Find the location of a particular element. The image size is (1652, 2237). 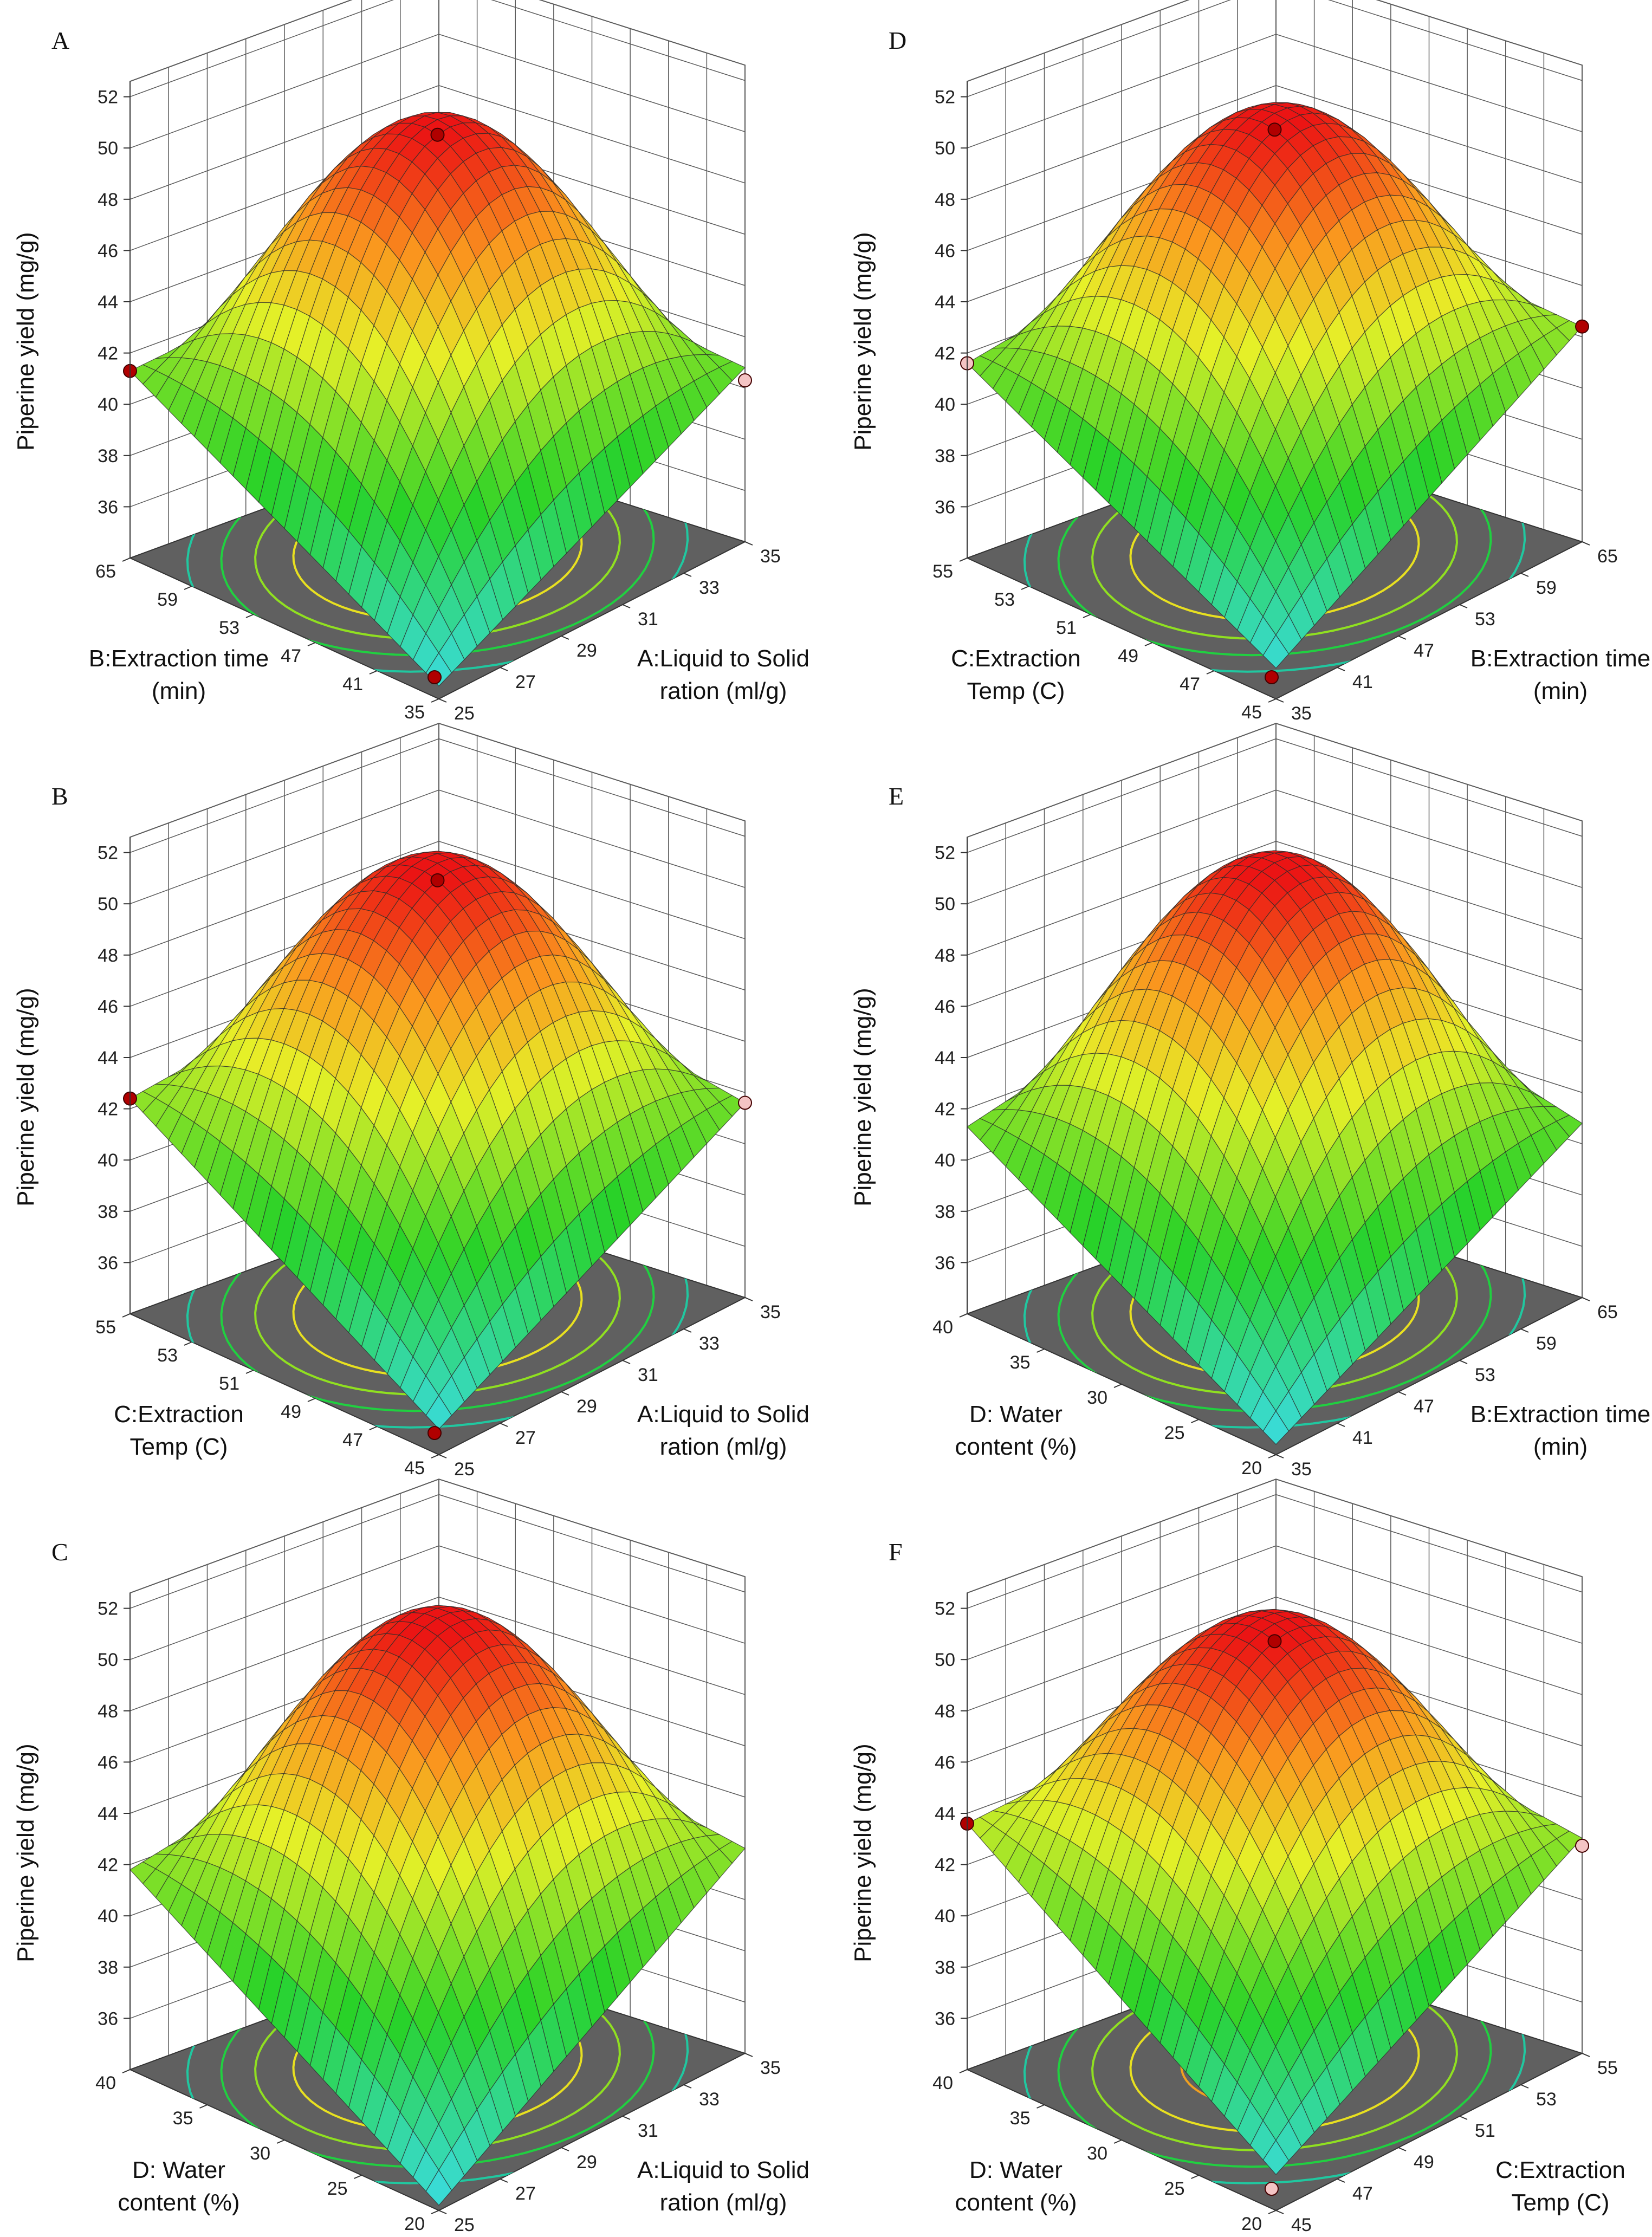

left-tick-label: 47 is located at coordinates (1190, 684).